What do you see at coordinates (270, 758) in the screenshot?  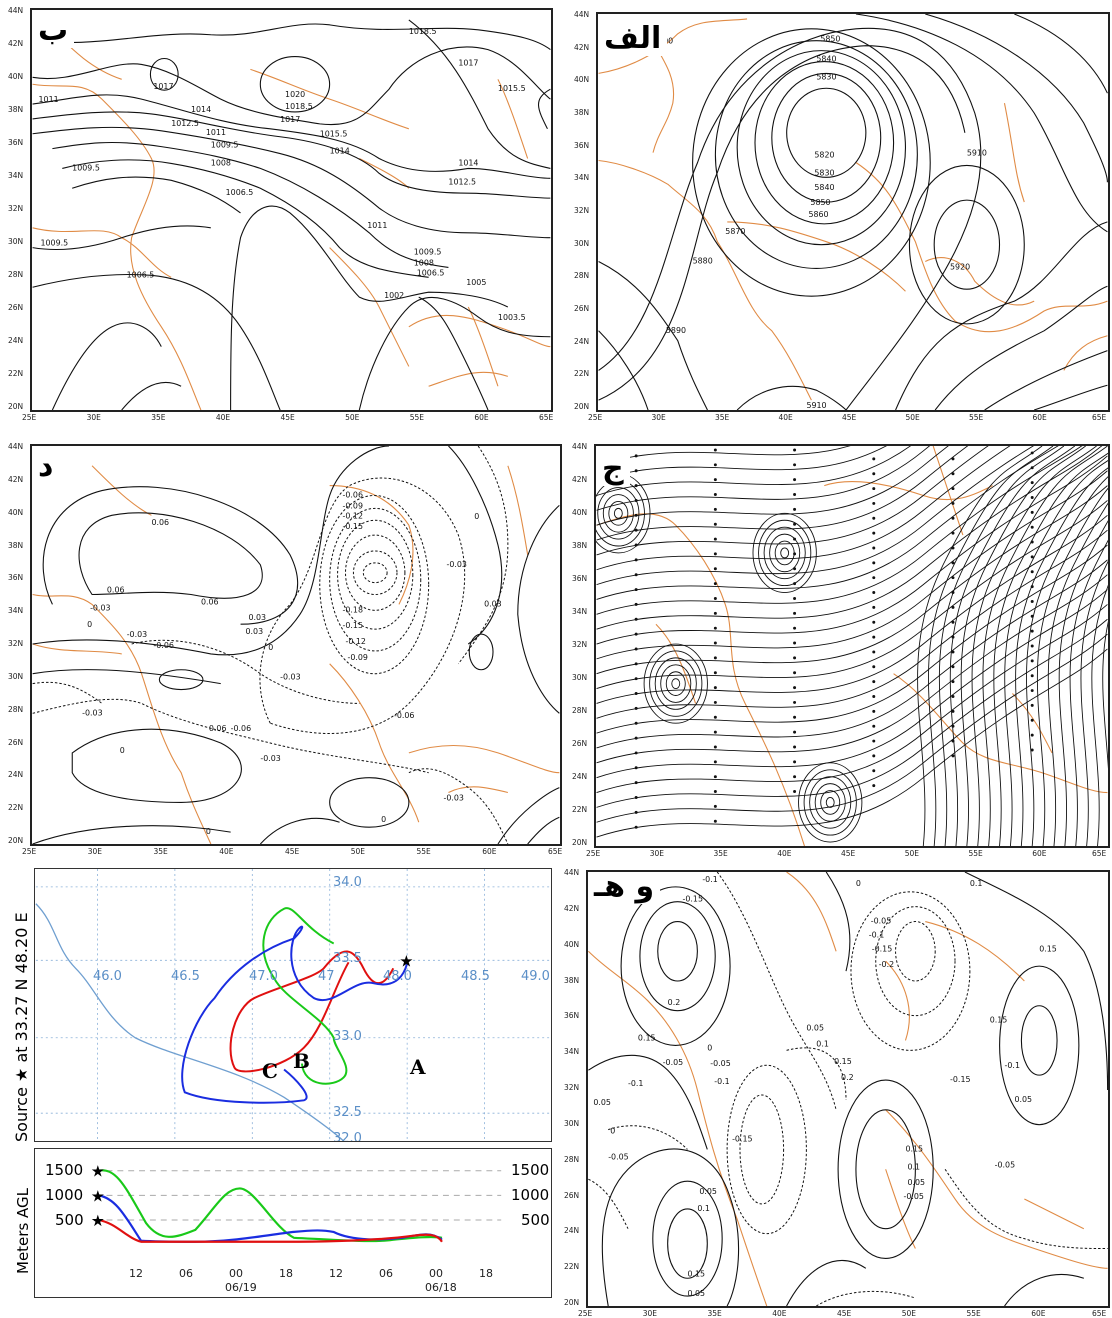 I see `svg-text: -0.03` at bounding box center [270, 758].